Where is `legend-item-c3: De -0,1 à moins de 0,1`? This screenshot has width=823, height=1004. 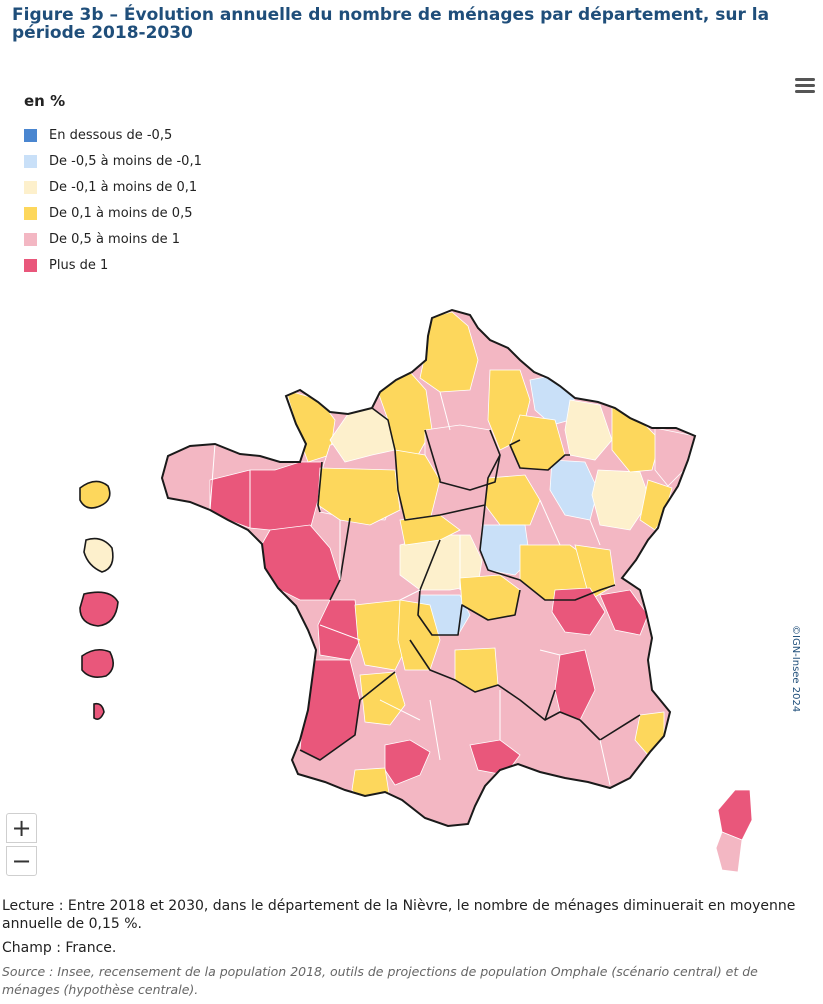 legend-item-c3: De -0,1 à moins de 0,1 is located at coordinates (154, 187).